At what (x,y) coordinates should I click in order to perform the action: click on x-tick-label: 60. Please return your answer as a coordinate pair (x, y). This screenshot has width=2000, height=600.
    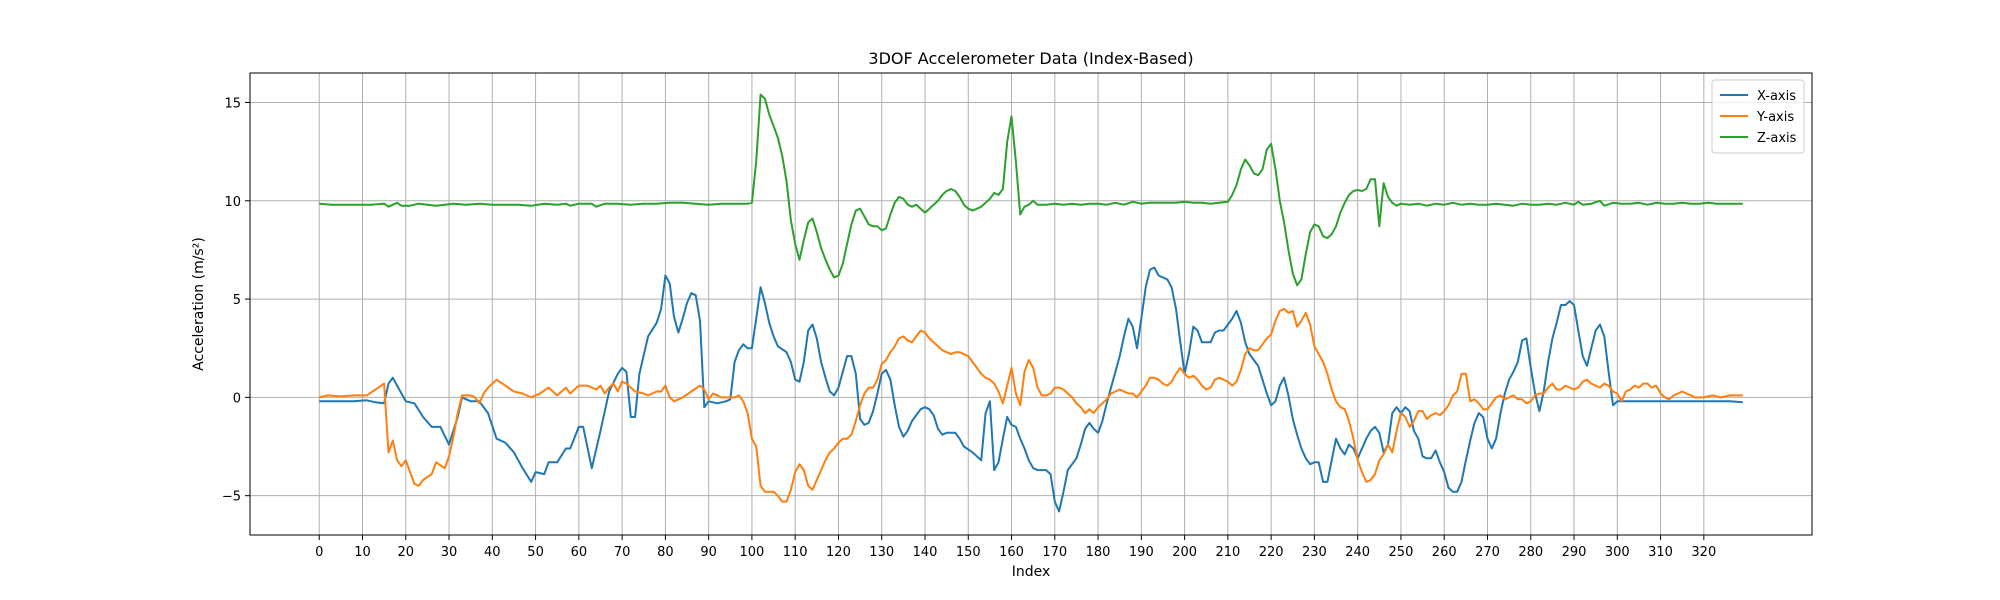
    Looking at the image, I should click on (579, 552).